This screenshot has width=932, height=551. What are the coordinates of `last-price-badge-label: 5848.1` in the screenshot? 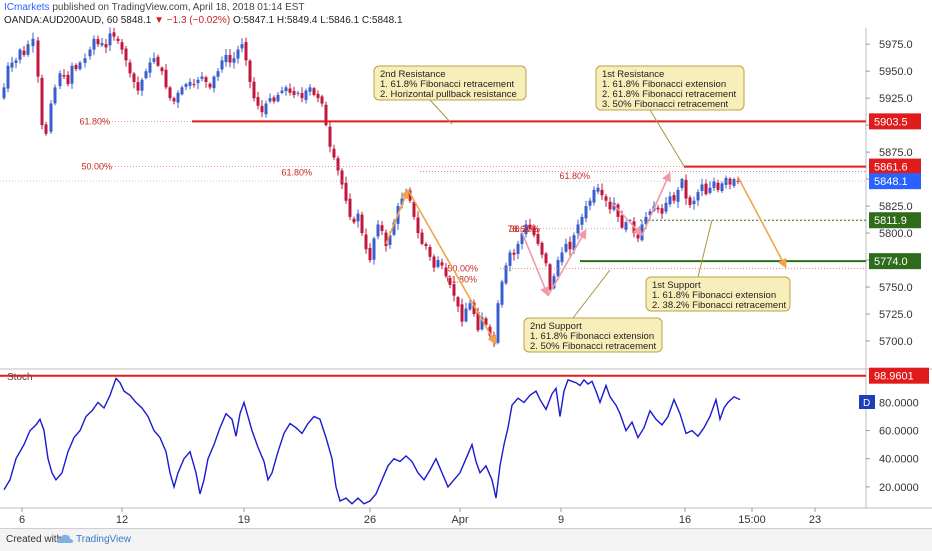 It's located at (891, 182).